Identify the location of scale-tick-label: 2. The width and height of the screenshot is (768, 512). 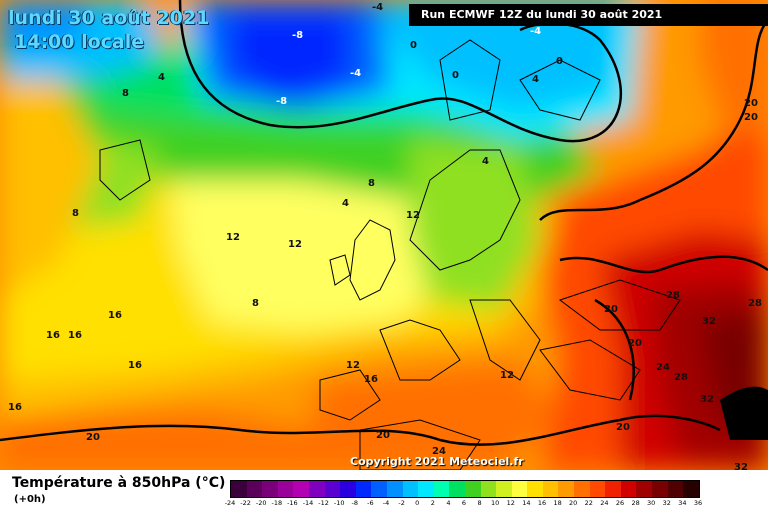
(432, 503).